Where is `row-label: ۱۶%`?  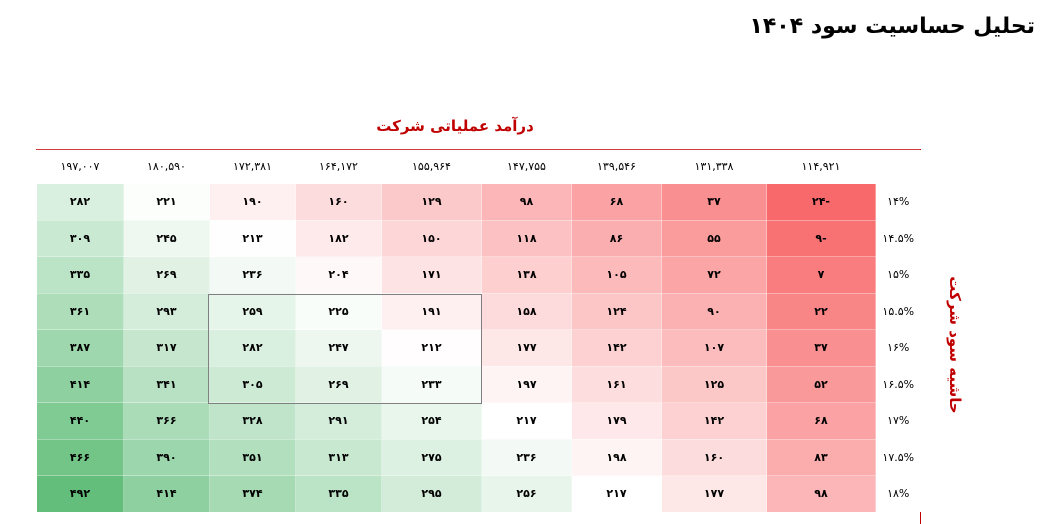 row-label: ۱۶% is located at coordinates (898, 347).